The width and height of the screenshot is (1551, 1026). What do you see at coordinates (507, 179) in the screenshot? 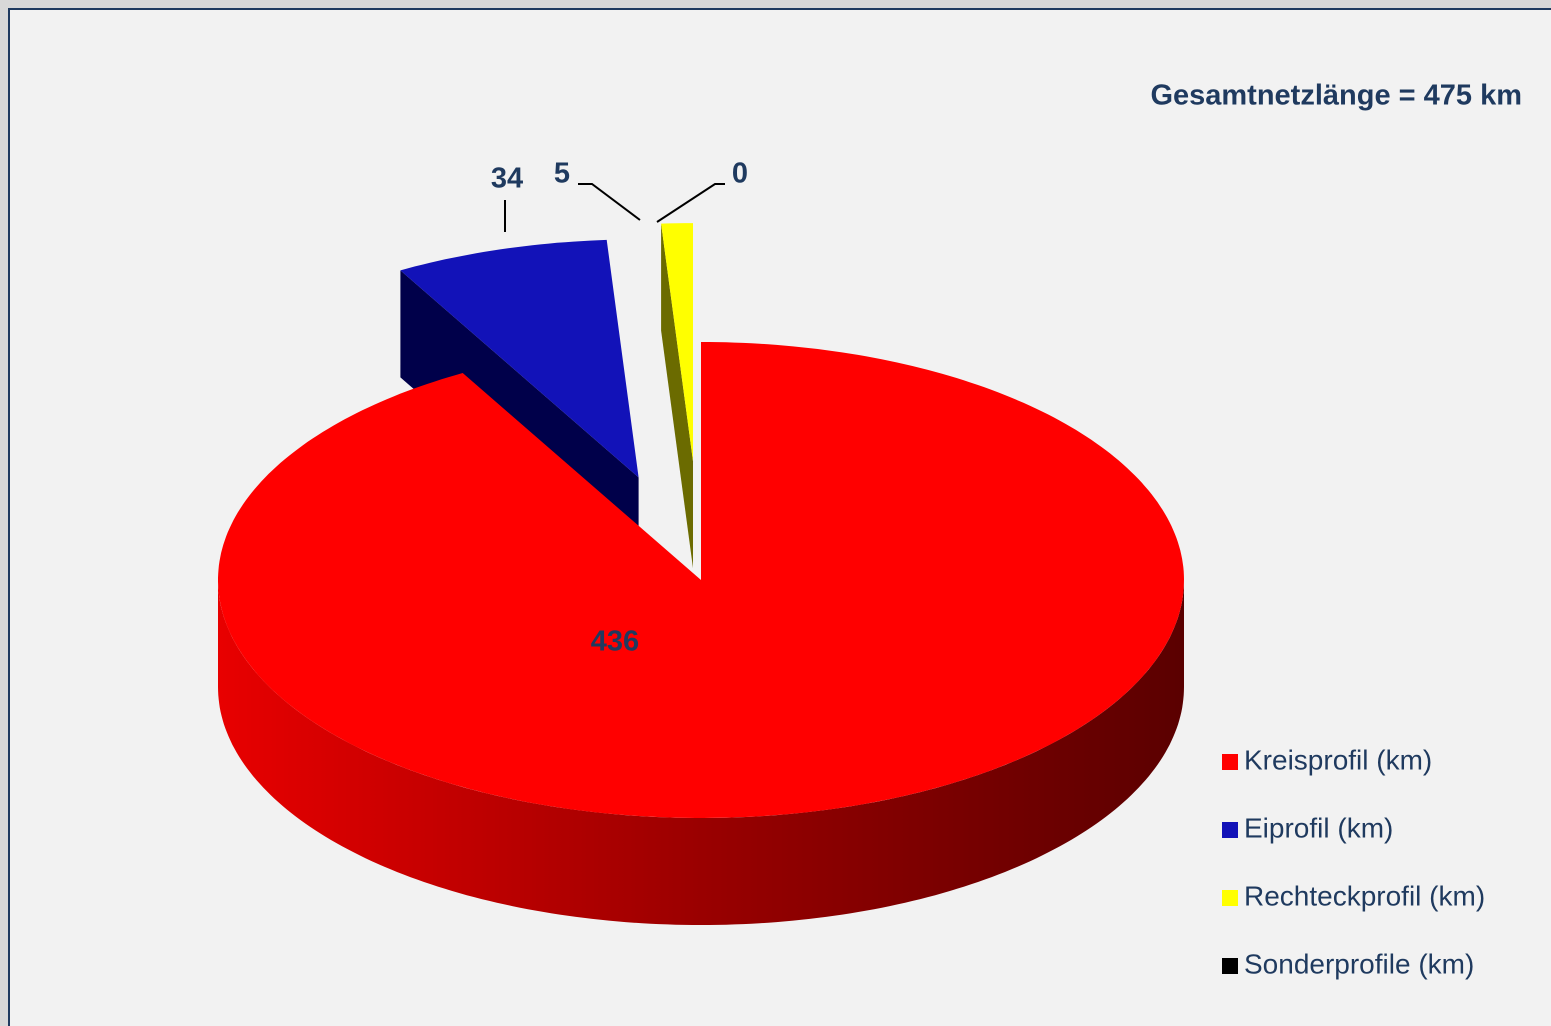
I see `data-label: 34` at bounding box center [507, 179].